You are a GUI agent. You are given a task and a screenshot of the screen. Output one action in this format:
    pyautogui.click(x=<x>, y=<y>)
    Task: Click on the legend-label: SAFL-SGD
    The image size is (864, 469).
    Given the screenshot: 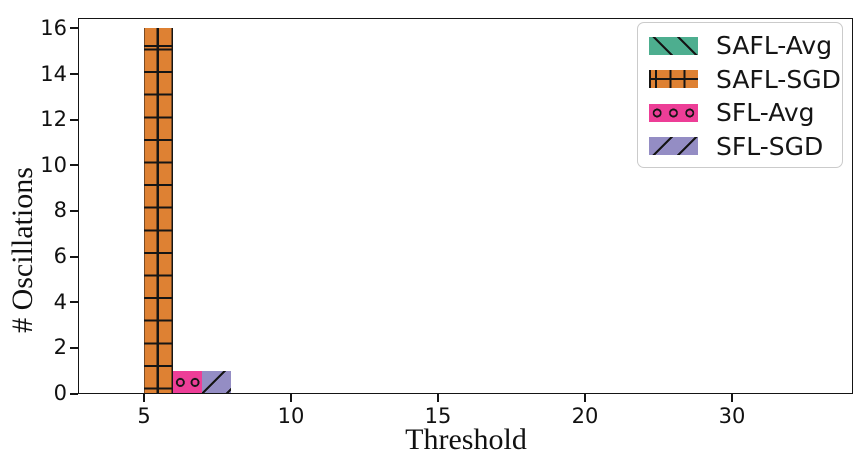 What is the action you would take?
    pyautogui.click(x=778, y=79)
    